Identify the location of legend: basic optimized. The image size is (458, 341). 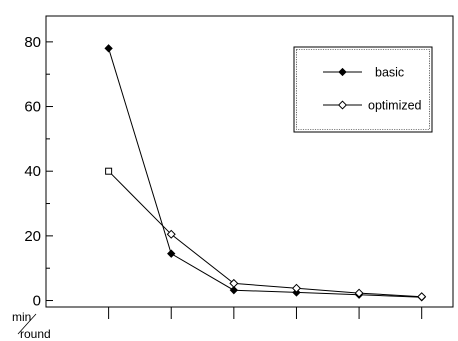
(363, 89).